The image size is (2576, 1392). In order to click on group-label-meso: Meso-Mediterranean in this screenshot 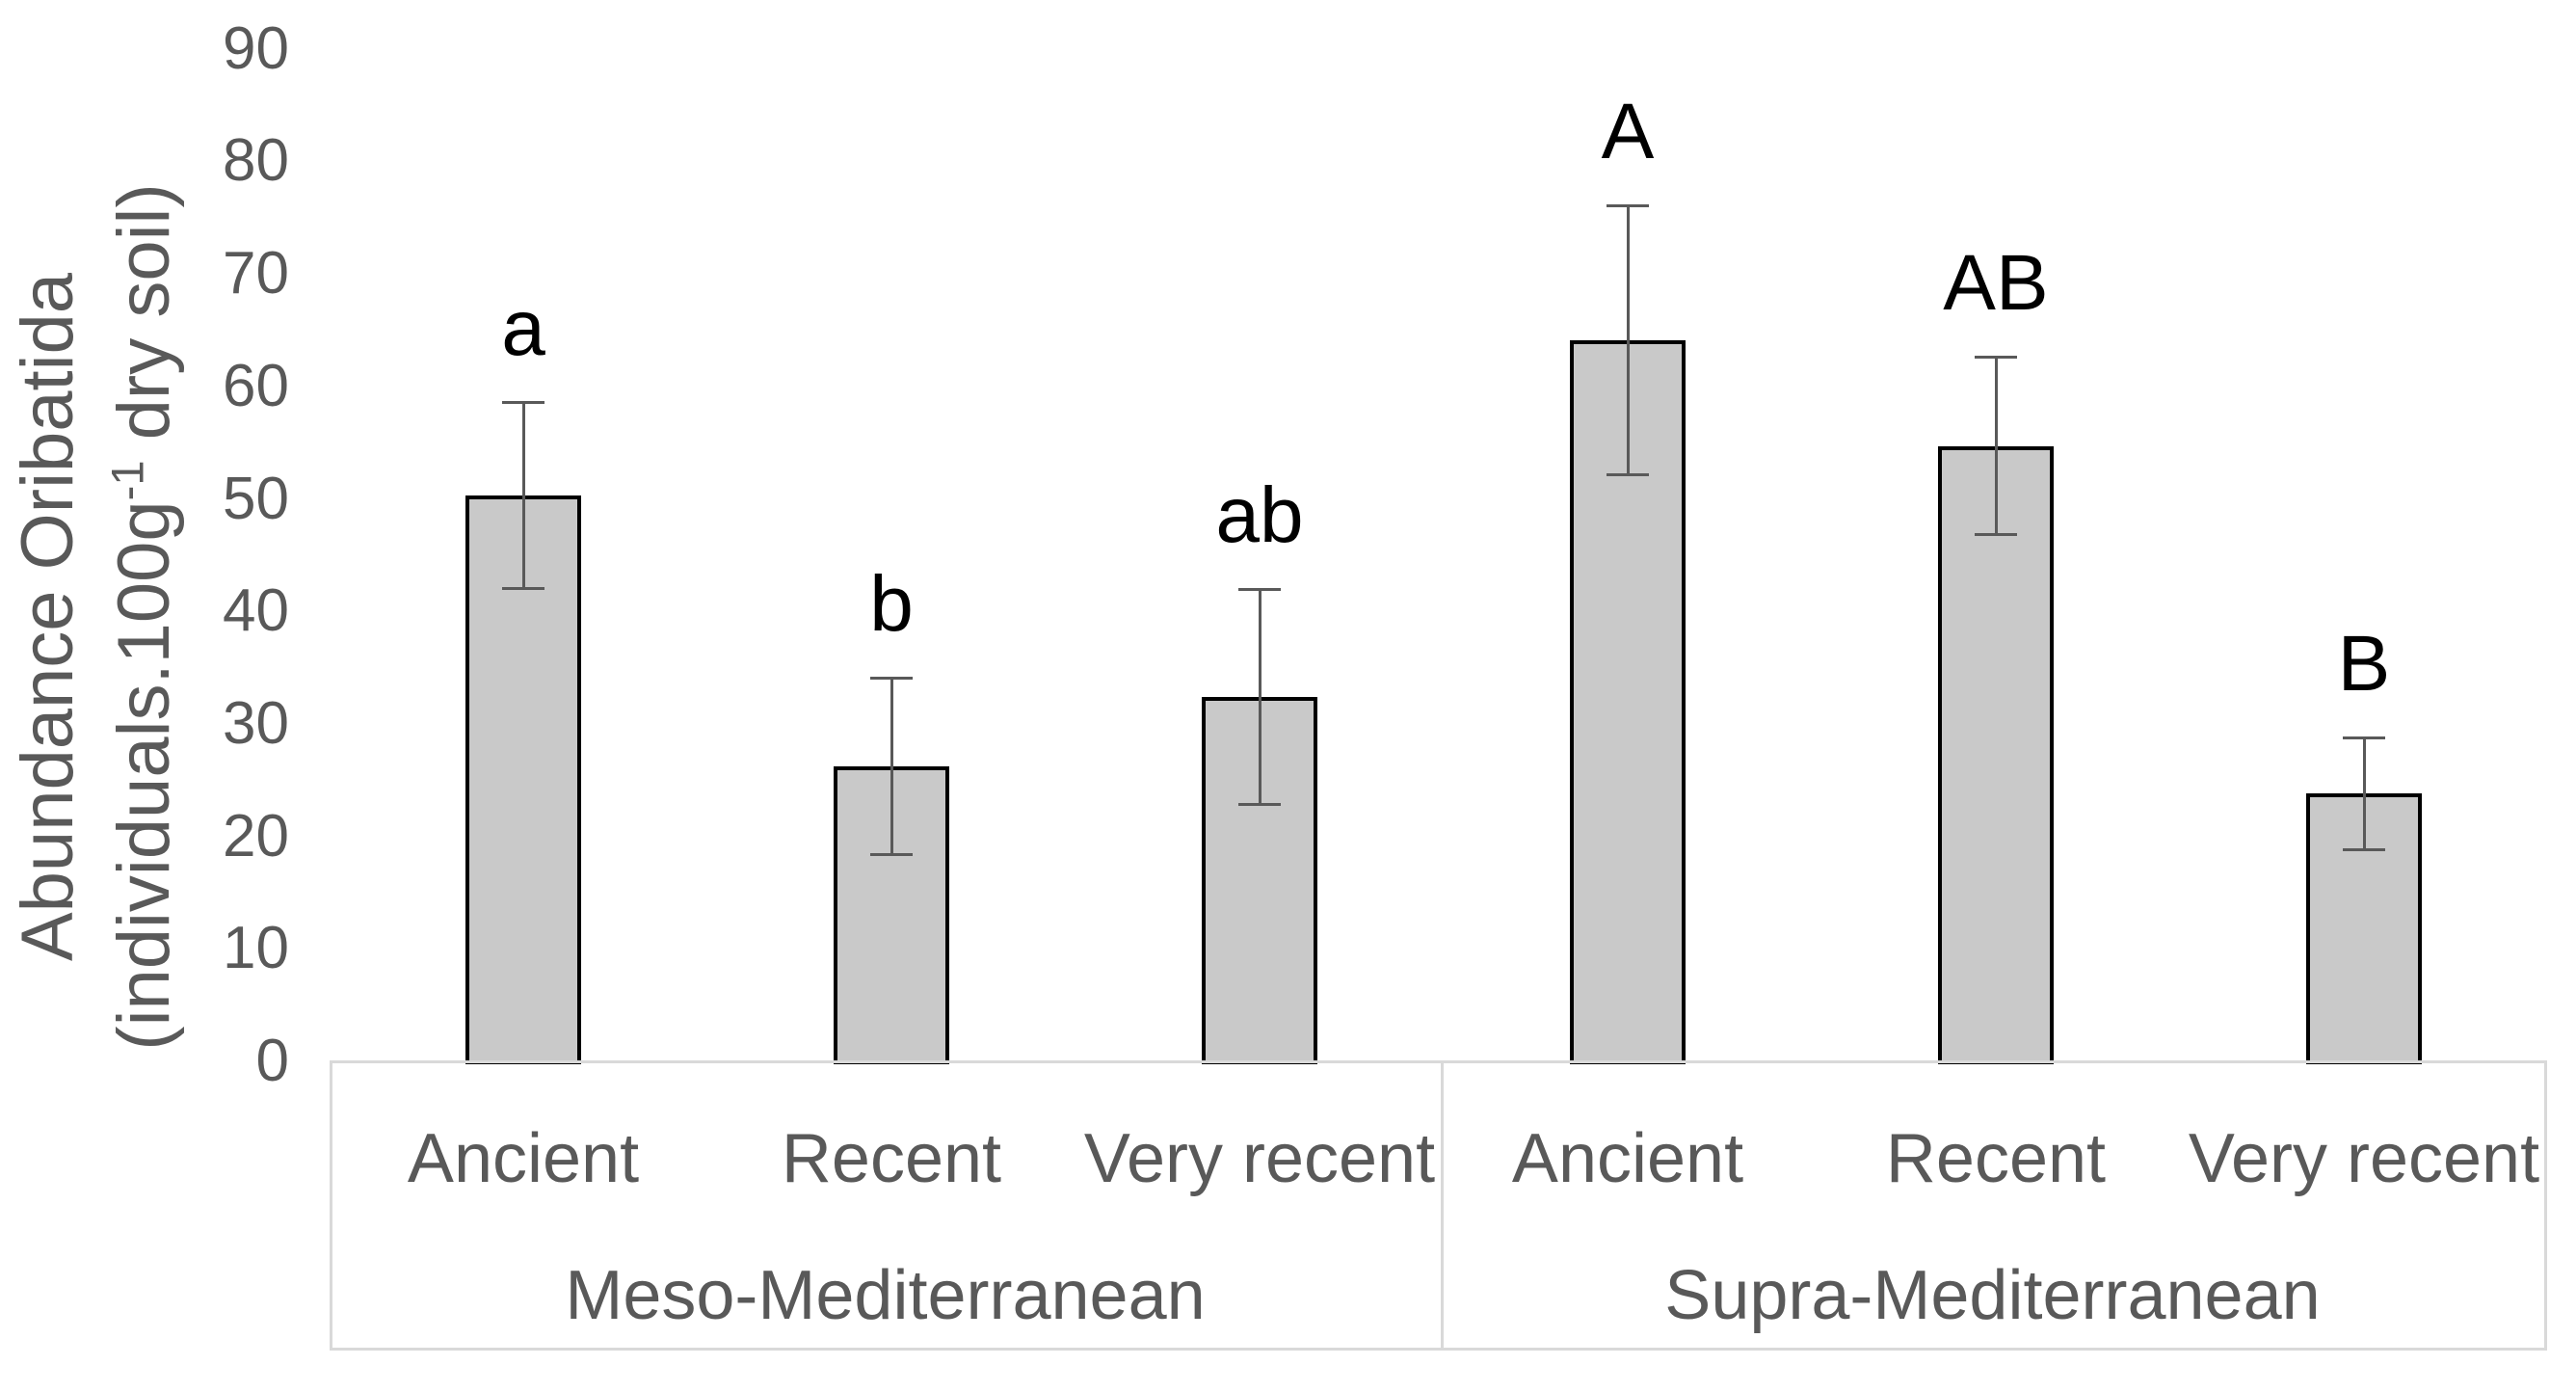, I will do `click(885, 1295)`.